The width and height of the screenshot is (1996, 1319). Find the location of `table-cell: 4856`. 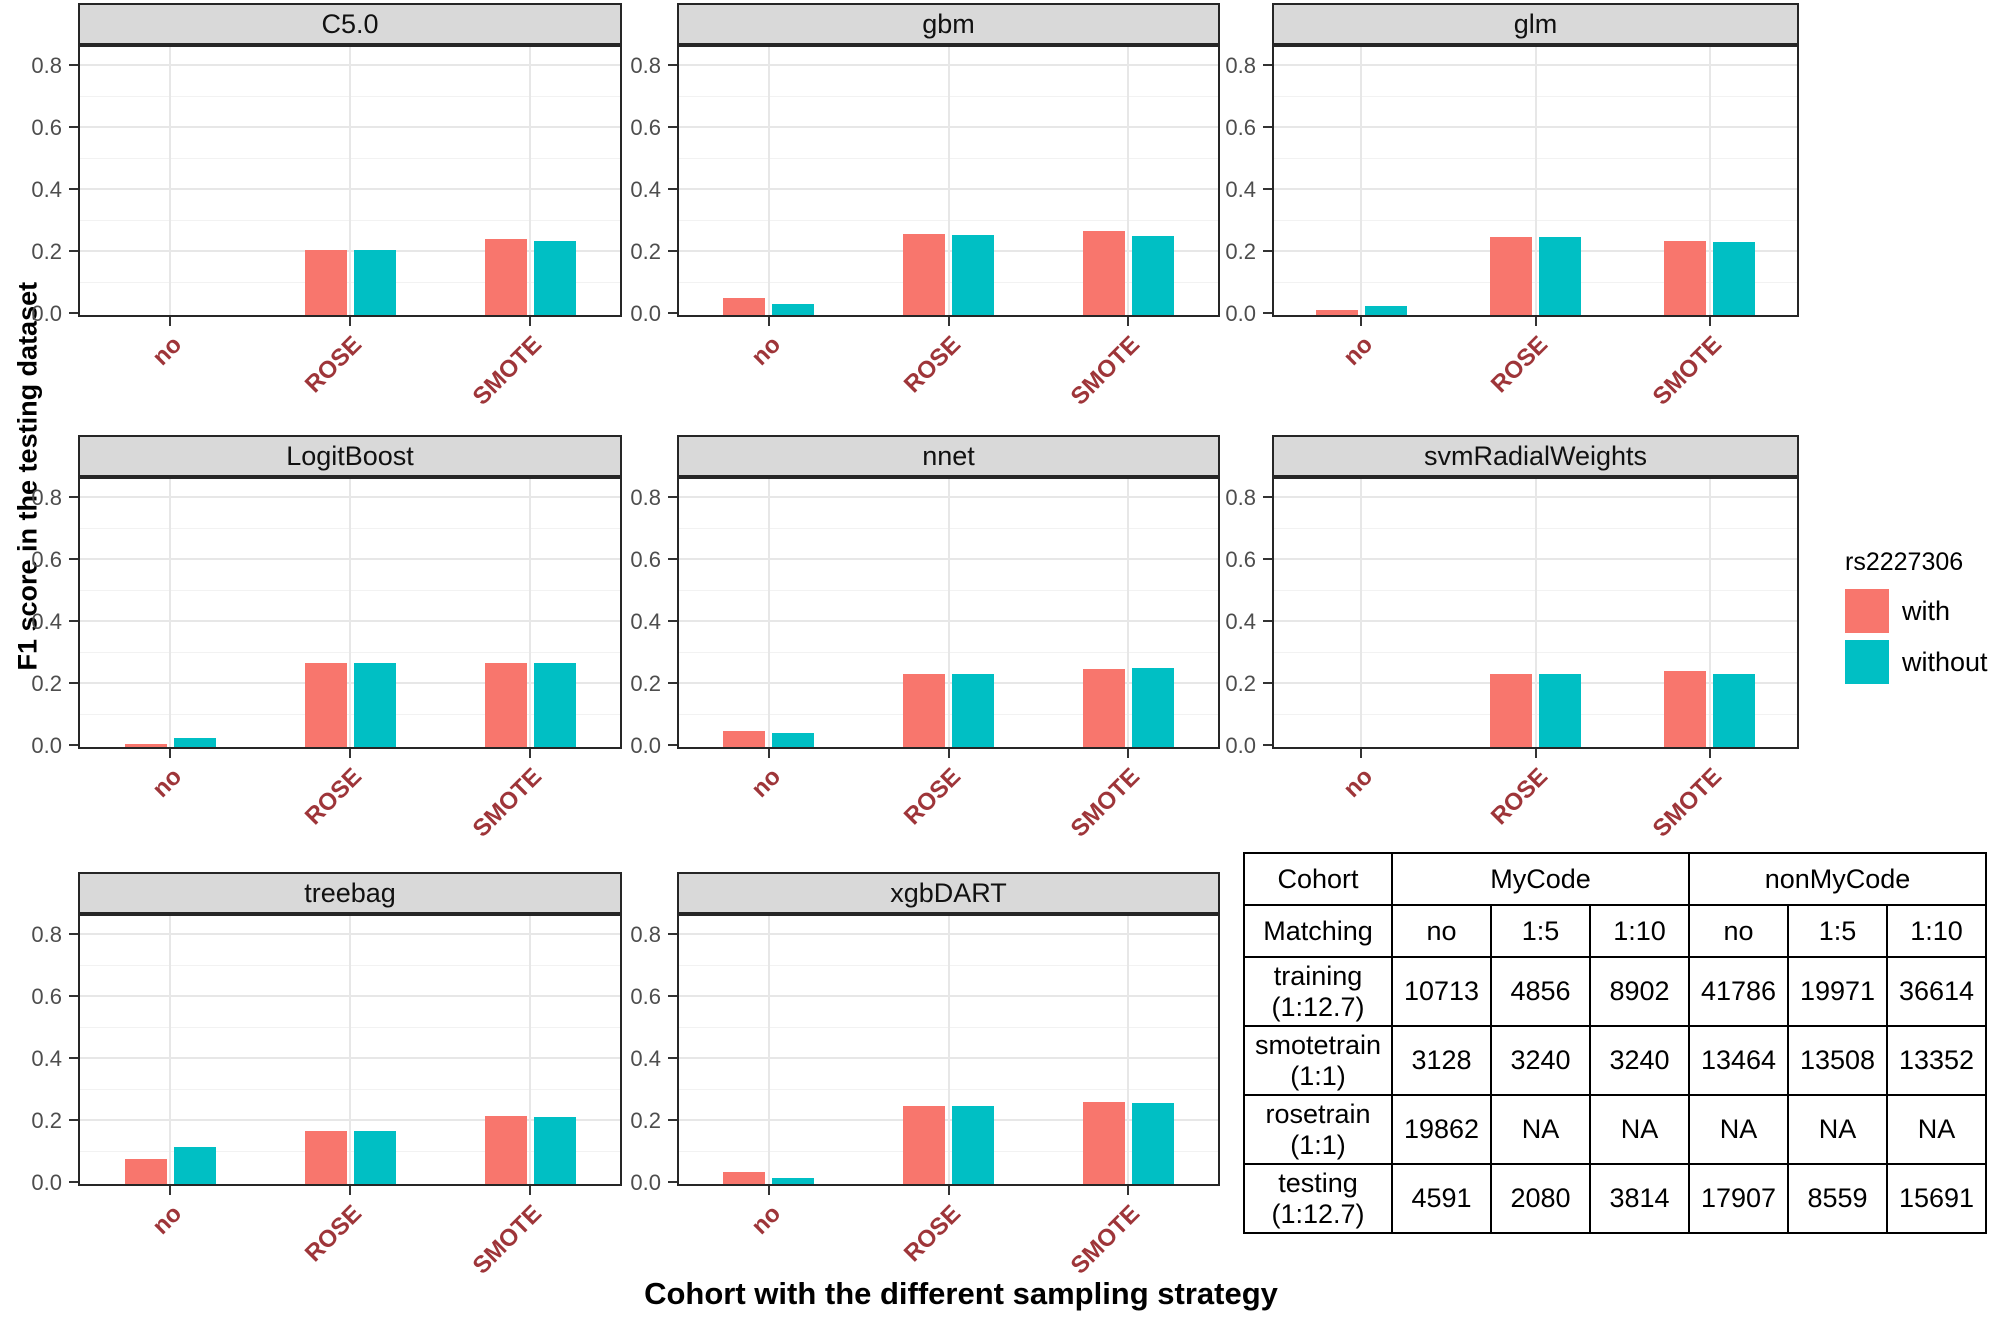

table-cell: 4856 is located at coordinates (1540, 991).